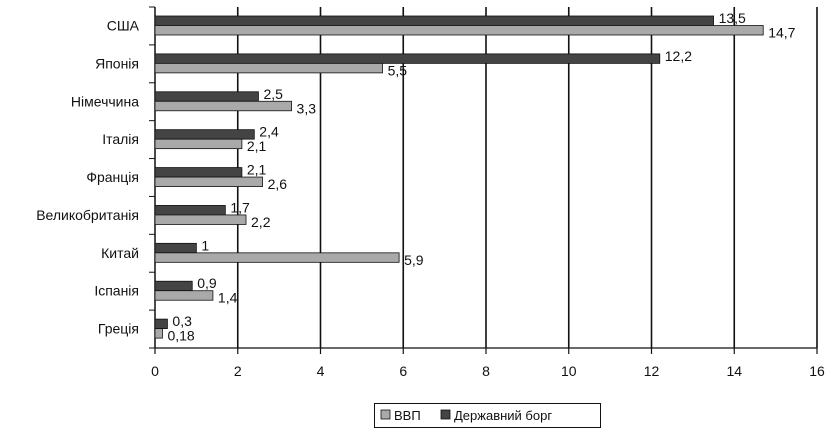  I want to click on x-axis-tick-label: 4, so click(321, 371).